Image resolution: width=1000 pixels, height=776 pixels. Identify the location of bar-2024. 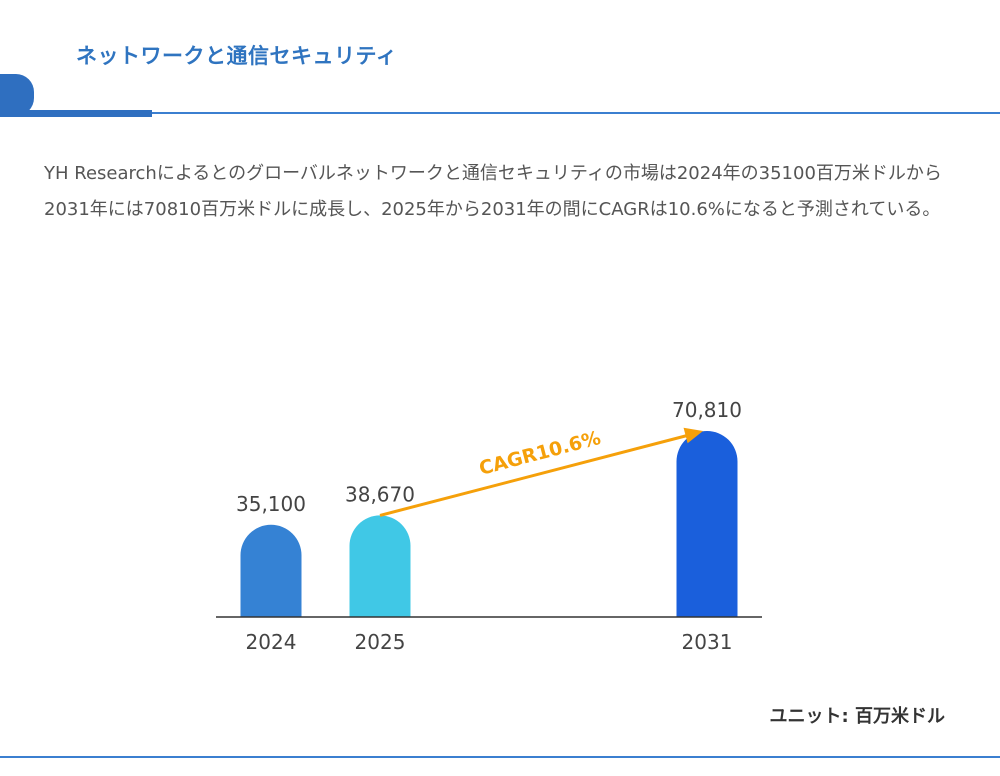
(271, 570).